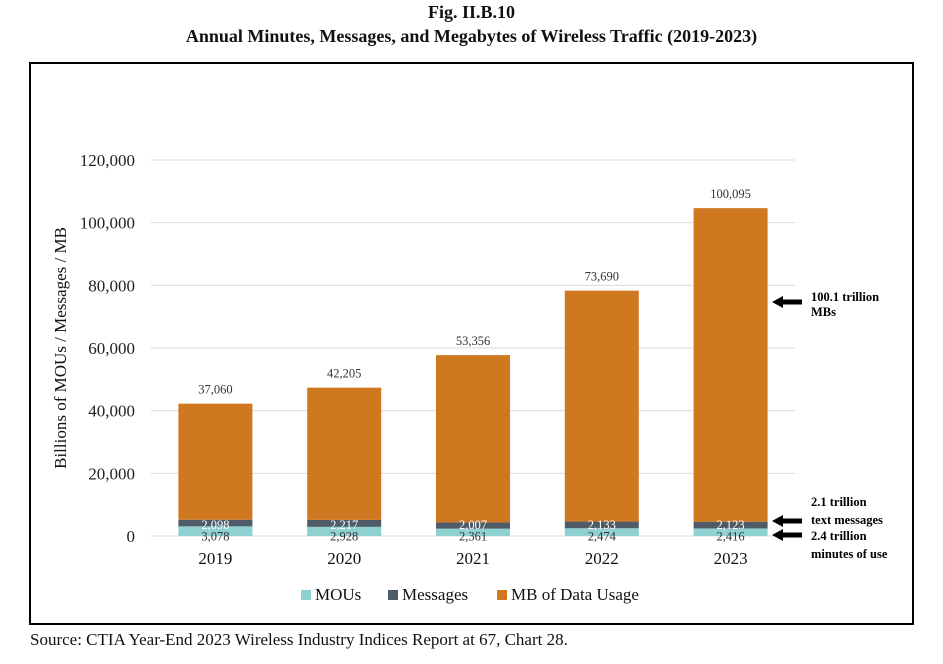  I want to click on data-label-messages: 2,133, so click(602, 525).